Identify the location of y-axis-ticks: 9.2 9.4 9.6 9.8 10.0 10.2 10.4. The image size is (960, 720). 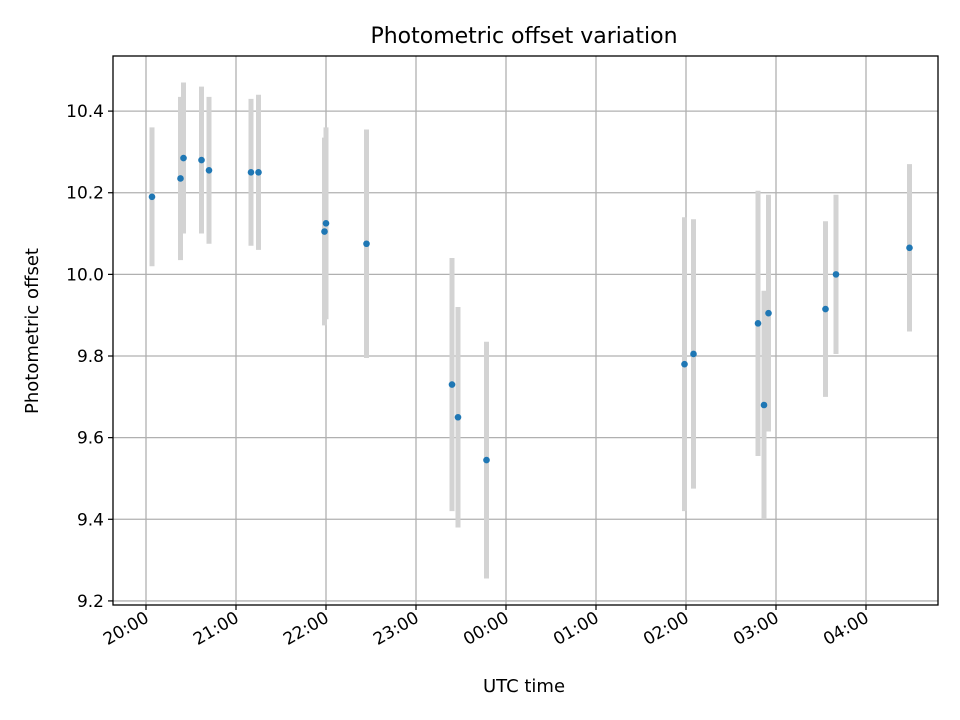
(89, 357).